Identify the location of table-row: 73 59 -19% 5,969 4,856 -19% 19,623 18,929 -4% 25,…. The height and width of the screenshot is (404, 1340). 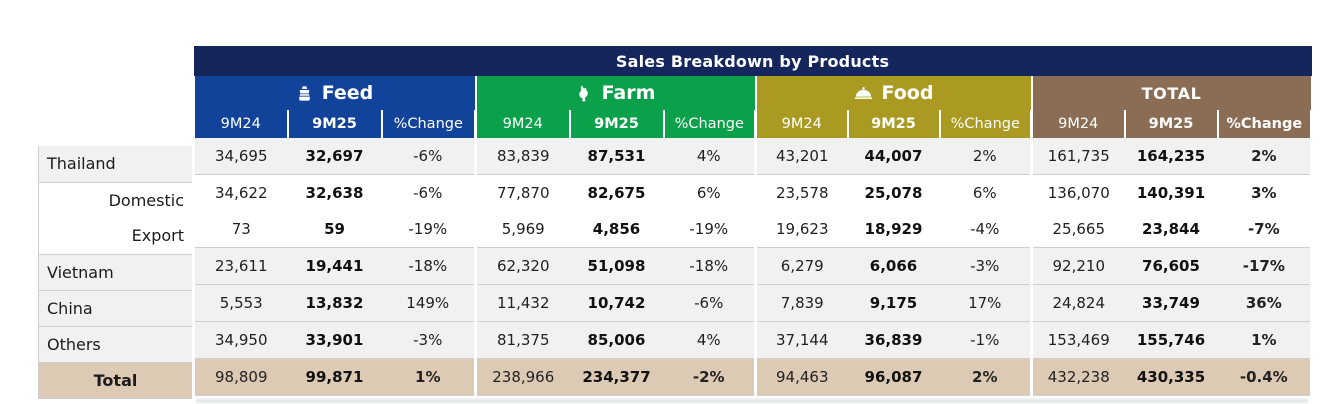
(753, 229).